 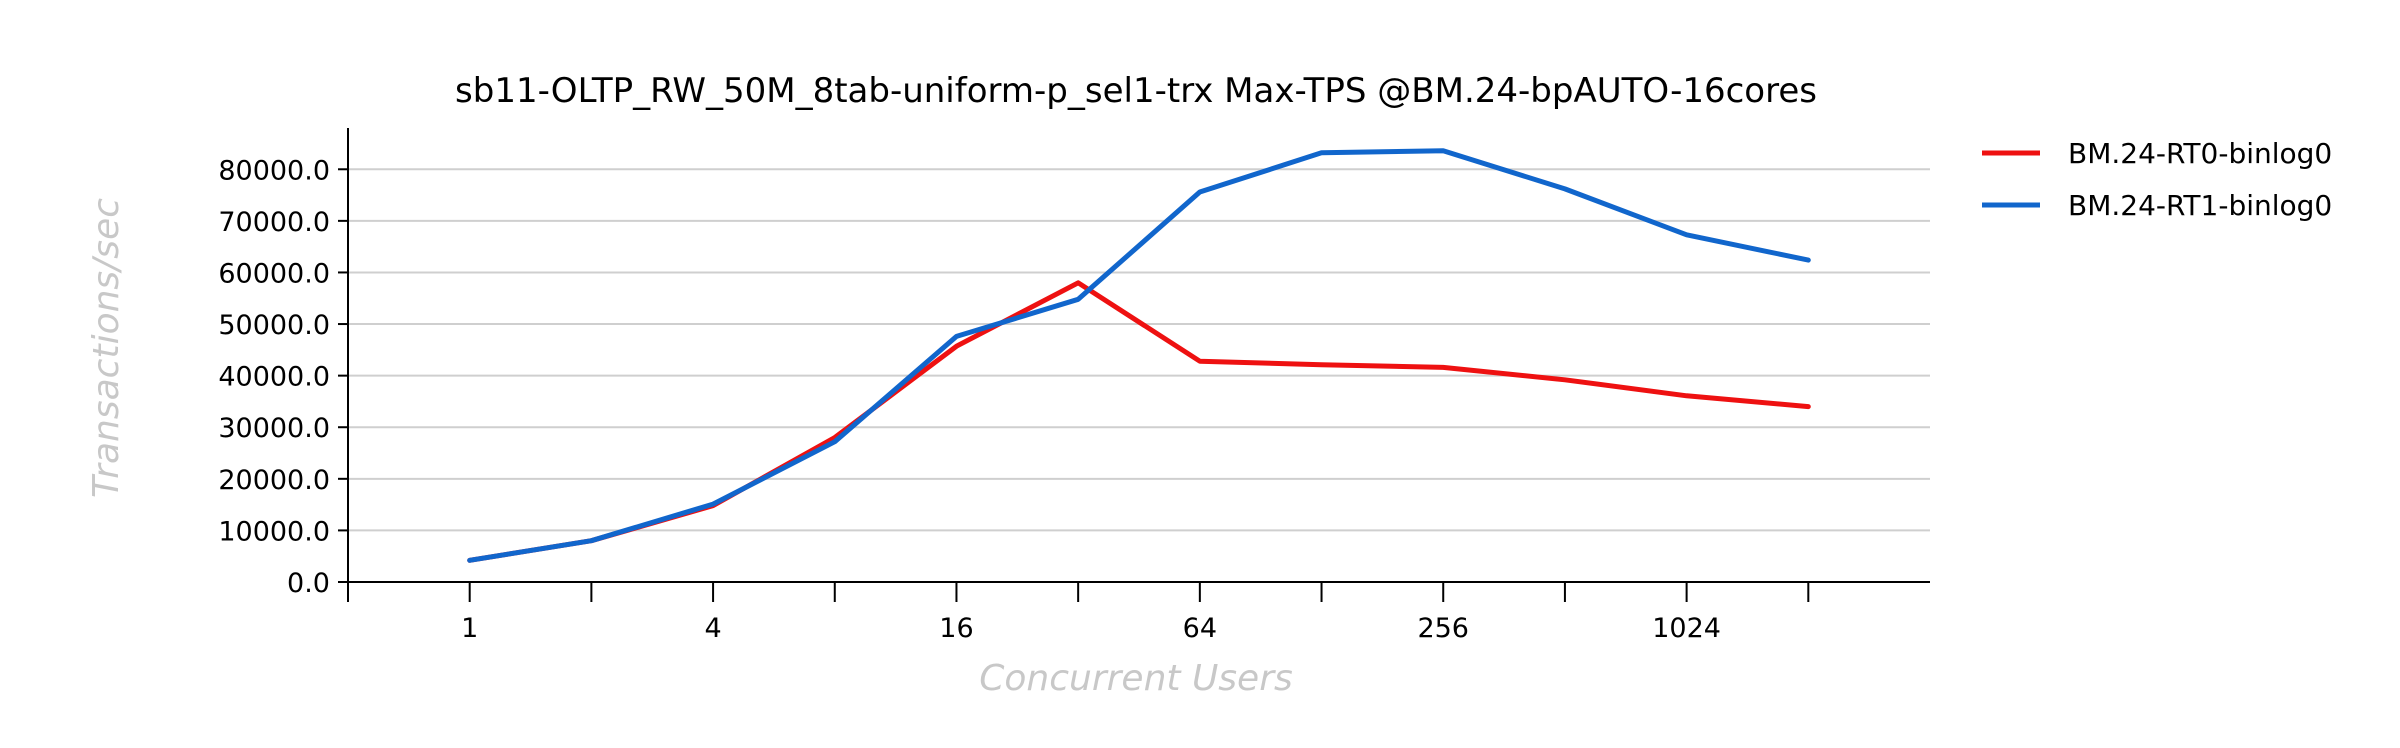 I want to click on y-tick-label: 30000.0, so click(x=274, y=428).